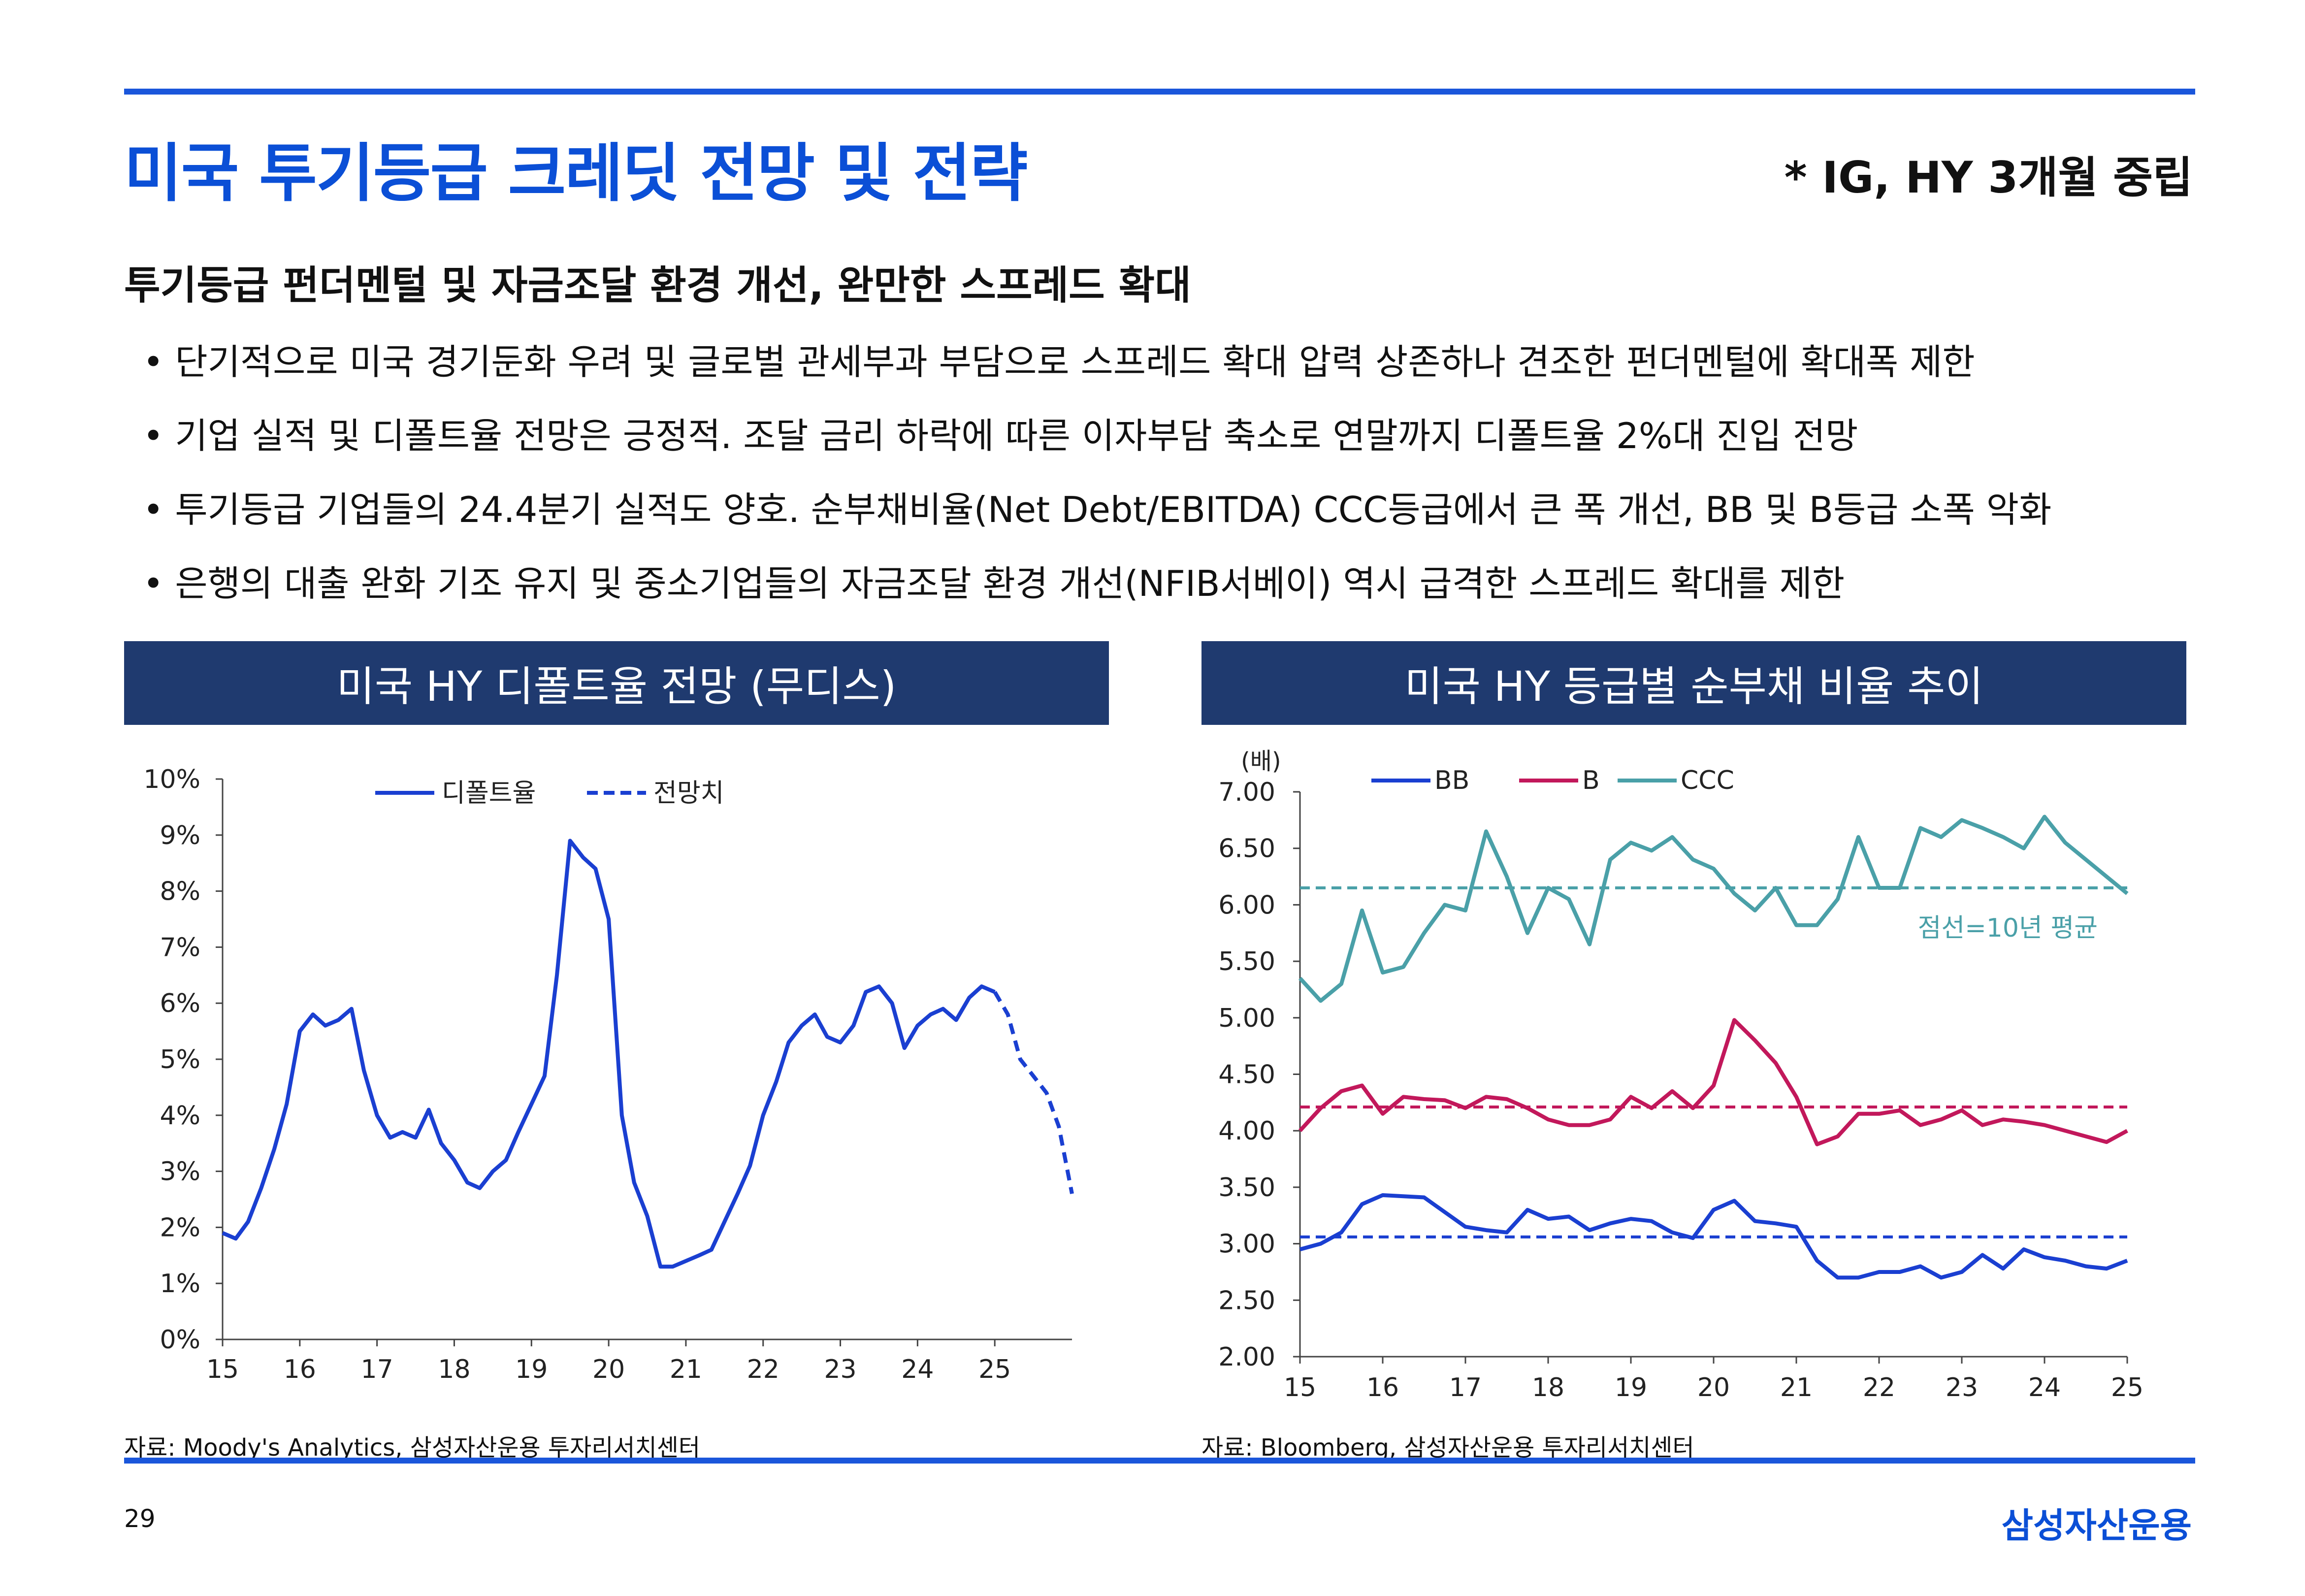 The image size is (2305, 1596). I want to click on chart1-title-band: 미국 HY 디폴트율 전망 (무디스), so click(616, 683).